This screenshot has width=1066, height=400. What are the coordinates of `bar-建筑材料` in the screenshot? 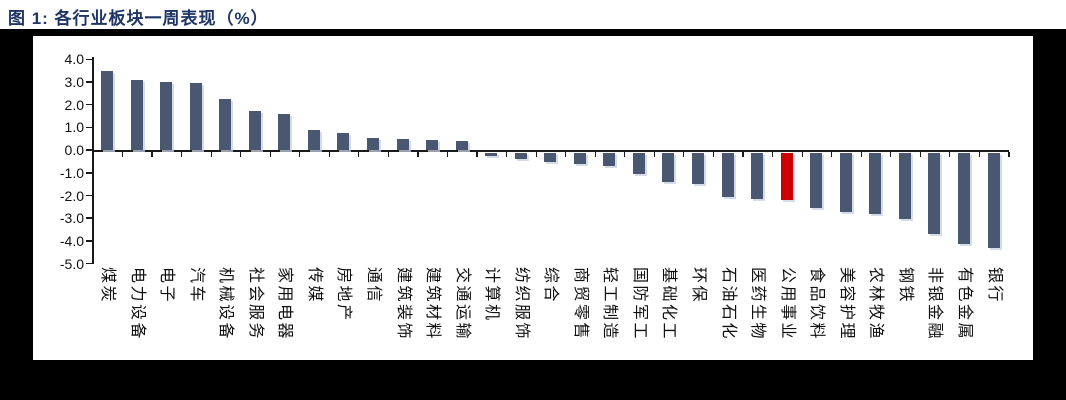 It's located at (432, 144).